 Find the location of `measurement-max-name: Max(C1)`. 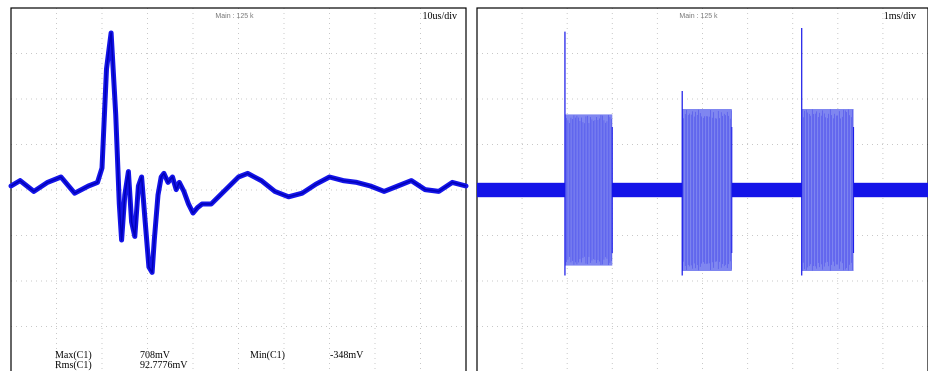

measurement-max-name: Max(C1) is located at coordinates (73, 355).